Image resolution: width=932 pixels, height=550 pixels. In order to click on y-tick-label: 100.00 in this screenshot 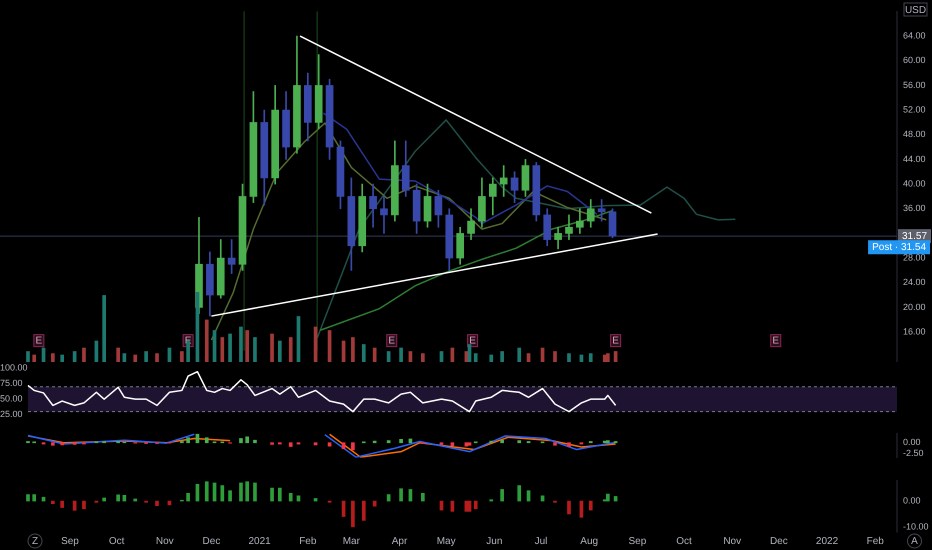, I will do `click(14, 367)`.